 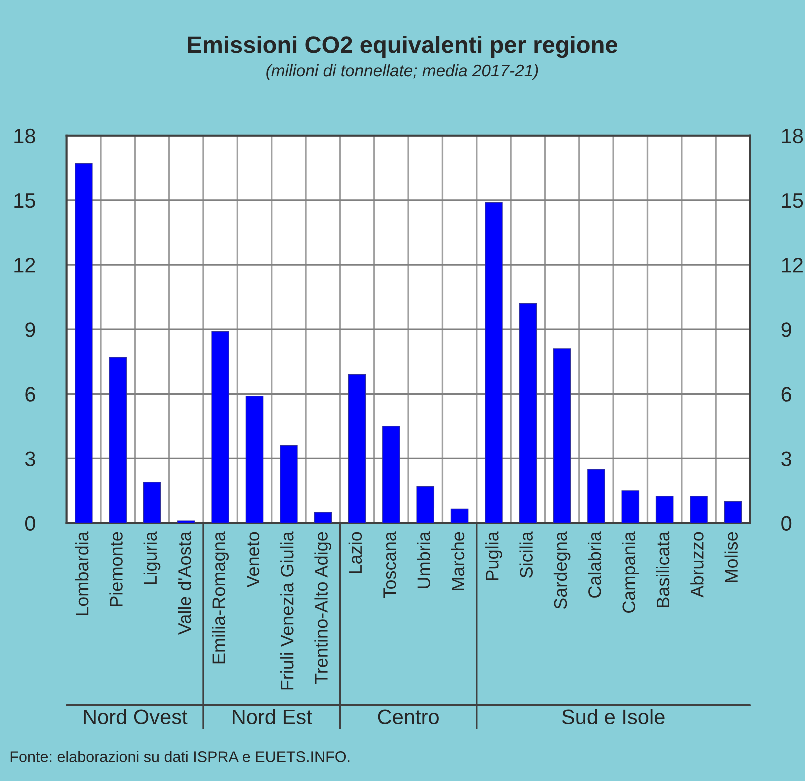 I want to click on y2-tick-label: 12, so click(x=792, y=265).